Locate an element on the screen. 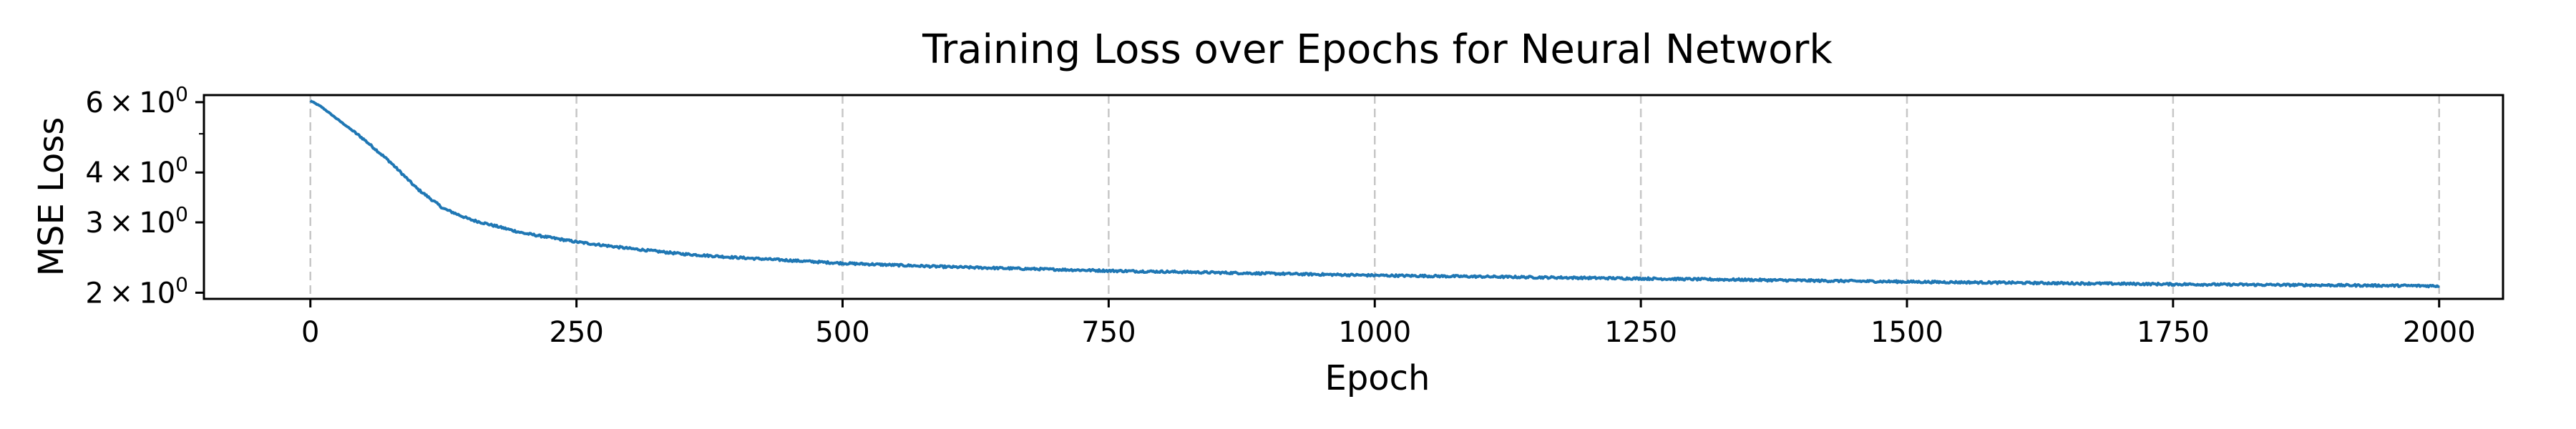 The height and width of the screenshot is (429, 2576). x-axis-label: Epoch is located at coordinates (1377, 378).